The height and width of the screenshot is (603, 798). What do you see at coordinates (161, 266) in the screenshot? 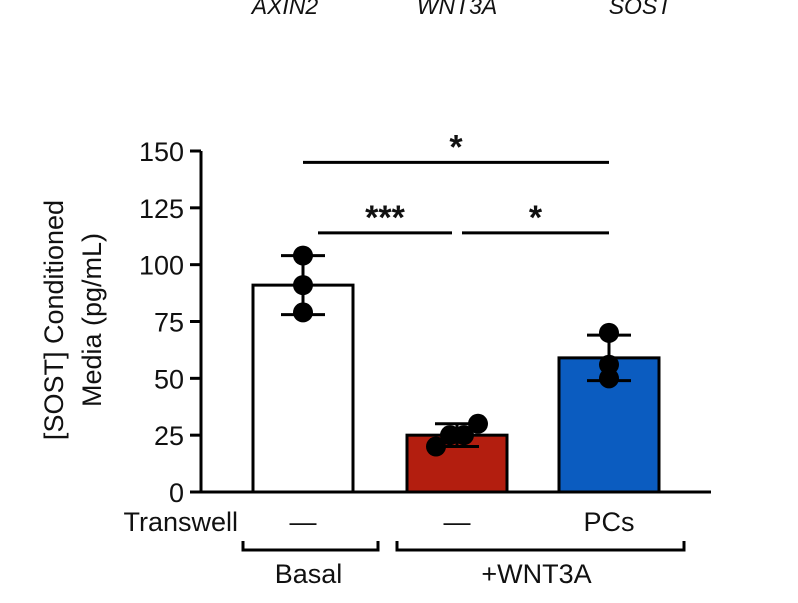
I see `y-tick-label: 100` at bounding box center [161, 266].